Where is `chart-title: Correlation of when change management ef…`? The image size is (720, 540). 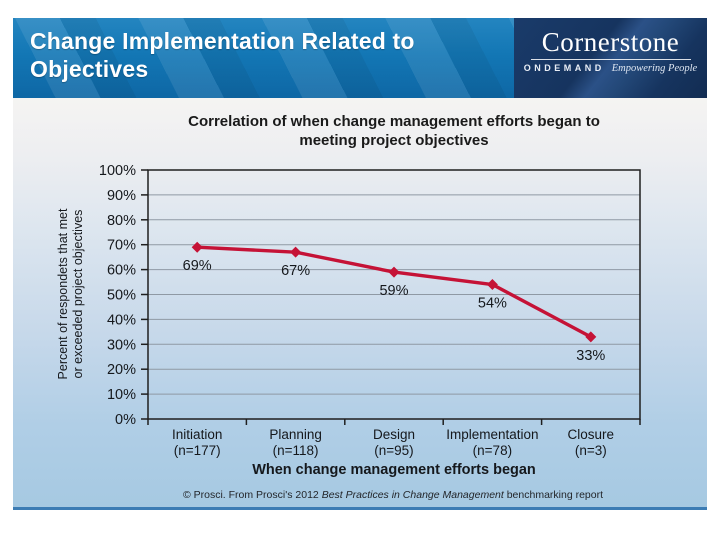
chart-title: Correlation of when change management ef… is located at coordinates (394, 131).